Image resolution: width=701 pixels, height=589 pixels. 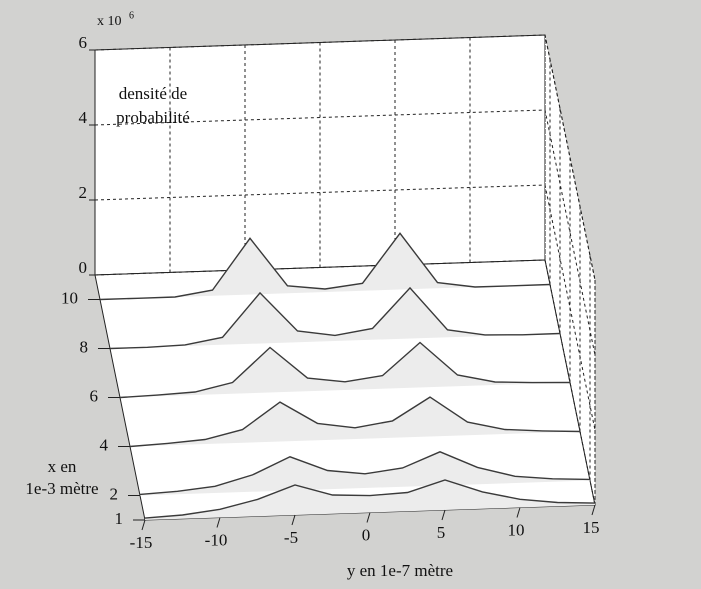 What do you see at coordinates (83, 42) in the screenshot?
I see `z-tick-label: 6` at bounding box center [83, 42].